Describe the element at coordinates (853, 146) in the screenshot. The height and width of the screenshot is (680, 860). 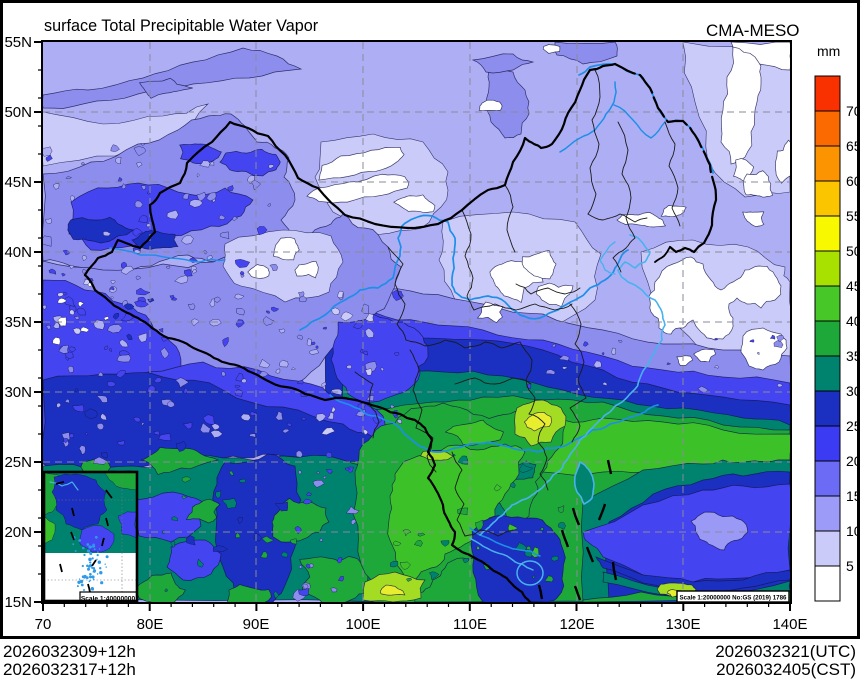
I see `svg-text: 65` at that location.